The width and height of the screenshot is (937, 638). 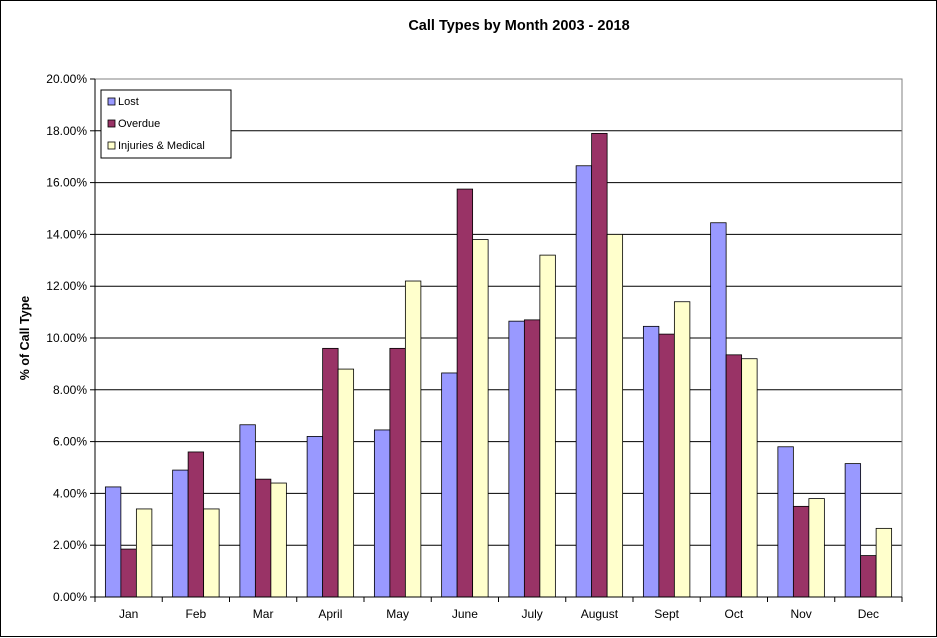 I want to click on y-tick-label: 12.00%, so click(x=66, y=286).